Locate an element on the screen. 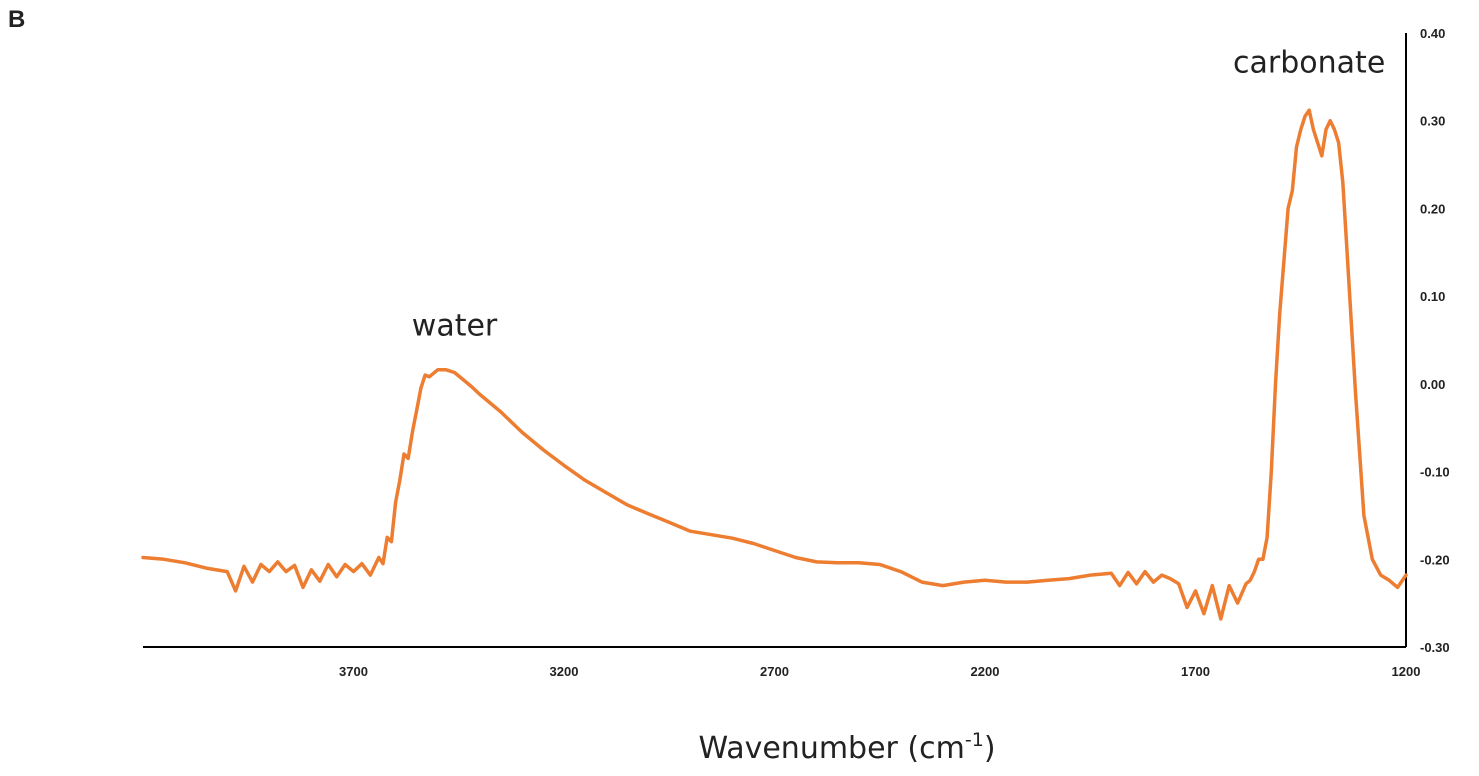 The width and height of the screenshot is (1479, 776). x-axis-title-main: Wavenumber (cm is located at coordinates (831, 748).